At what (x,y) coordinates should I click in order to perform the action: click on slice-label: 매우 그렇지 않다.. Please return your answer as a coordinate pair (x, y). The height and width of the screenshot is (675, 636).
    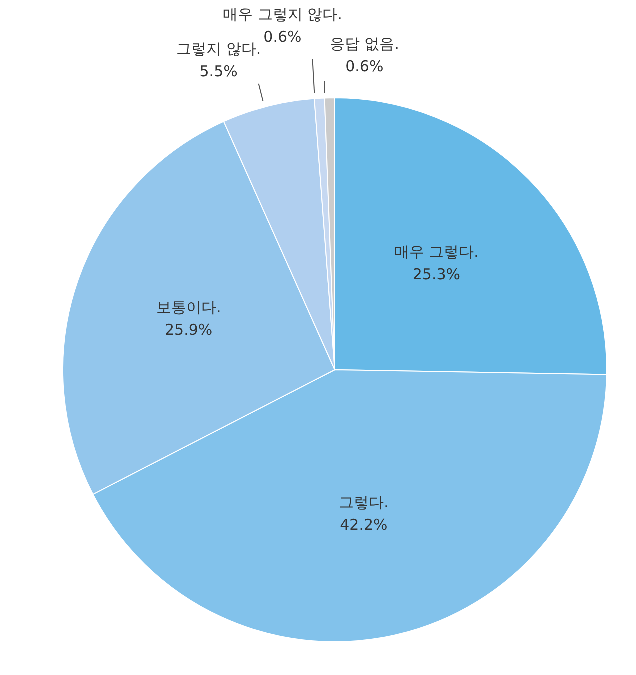
    Looking at the image, I should click on (282, 14).